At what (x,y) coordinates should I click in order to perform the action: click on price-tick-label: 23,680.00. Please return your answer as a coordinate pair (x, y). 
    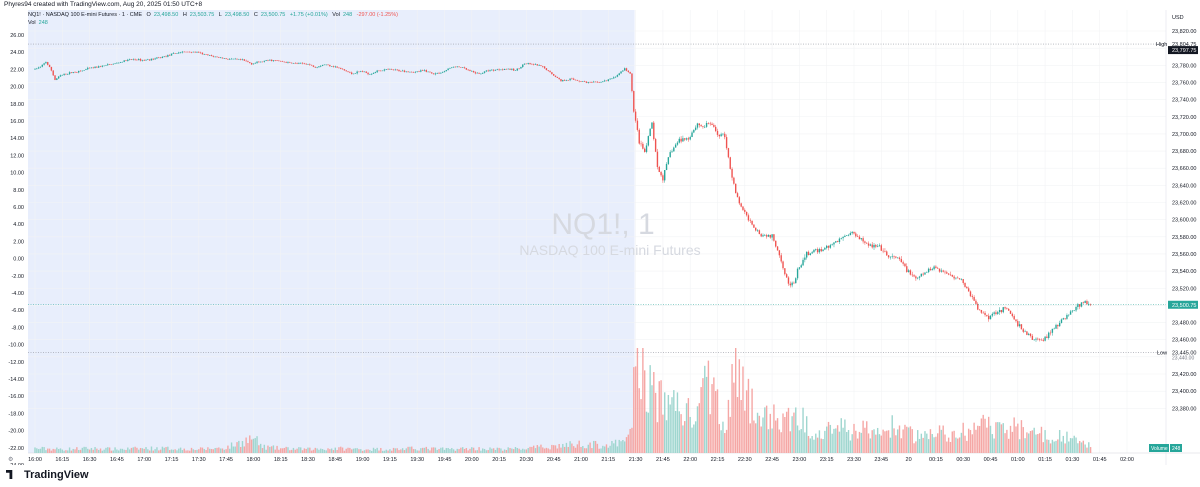
    Looking at the image, I should click on (1184, 152).